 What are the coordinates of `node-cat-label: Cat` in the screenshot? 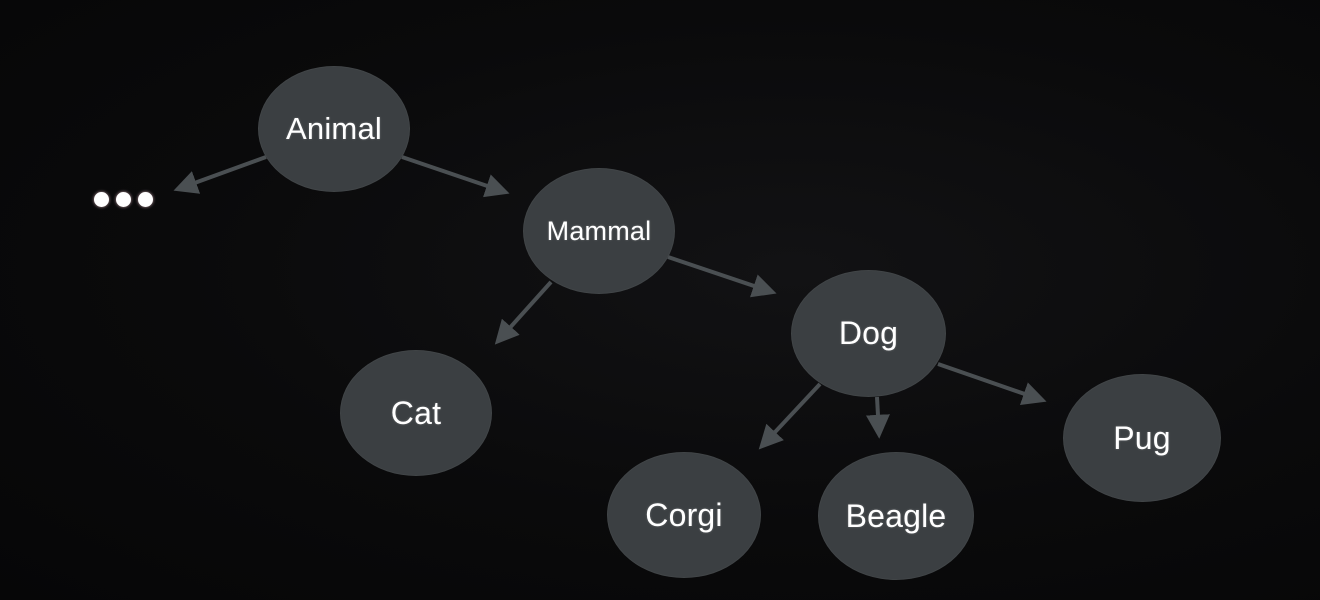 It's located at (416, 412).